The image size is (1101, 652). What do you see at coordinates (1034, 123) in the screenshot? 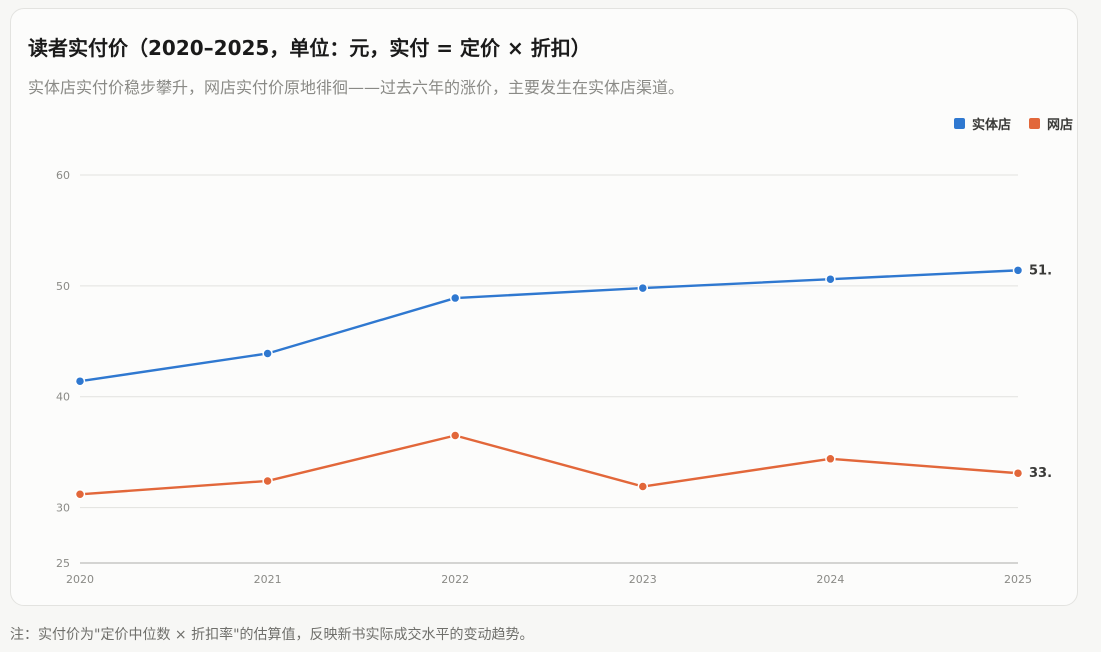
I see `legend-swatch-online` at bounding box center [1034, 123].